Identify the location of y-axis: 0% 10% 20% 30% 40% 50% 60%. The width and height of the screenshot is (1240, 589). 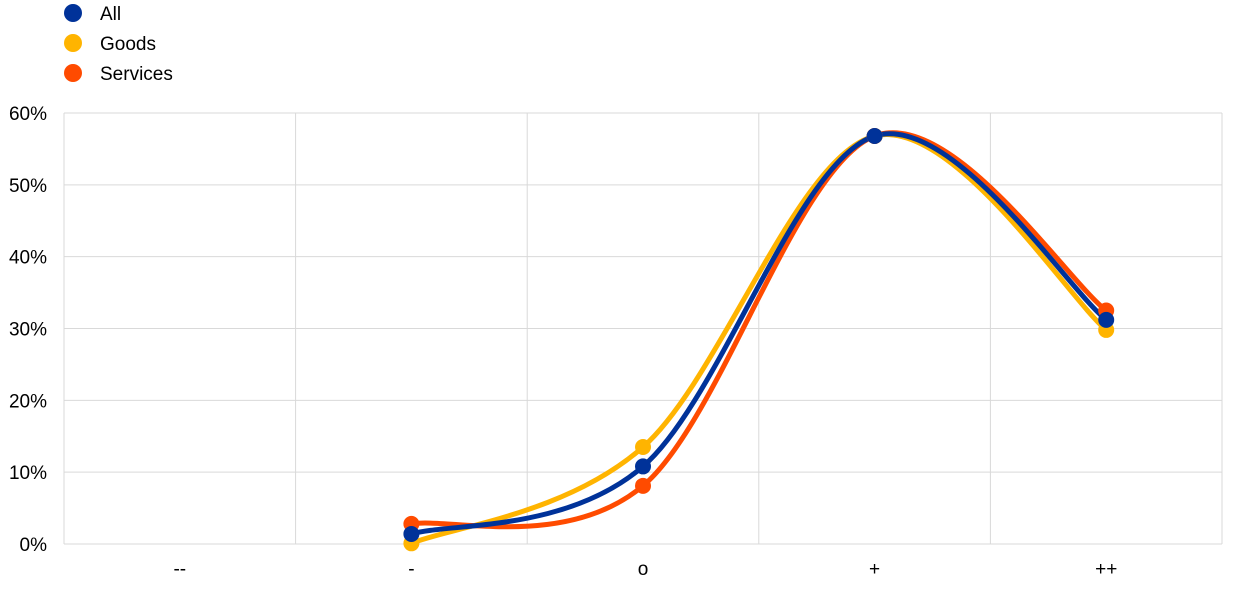
(28, 330).